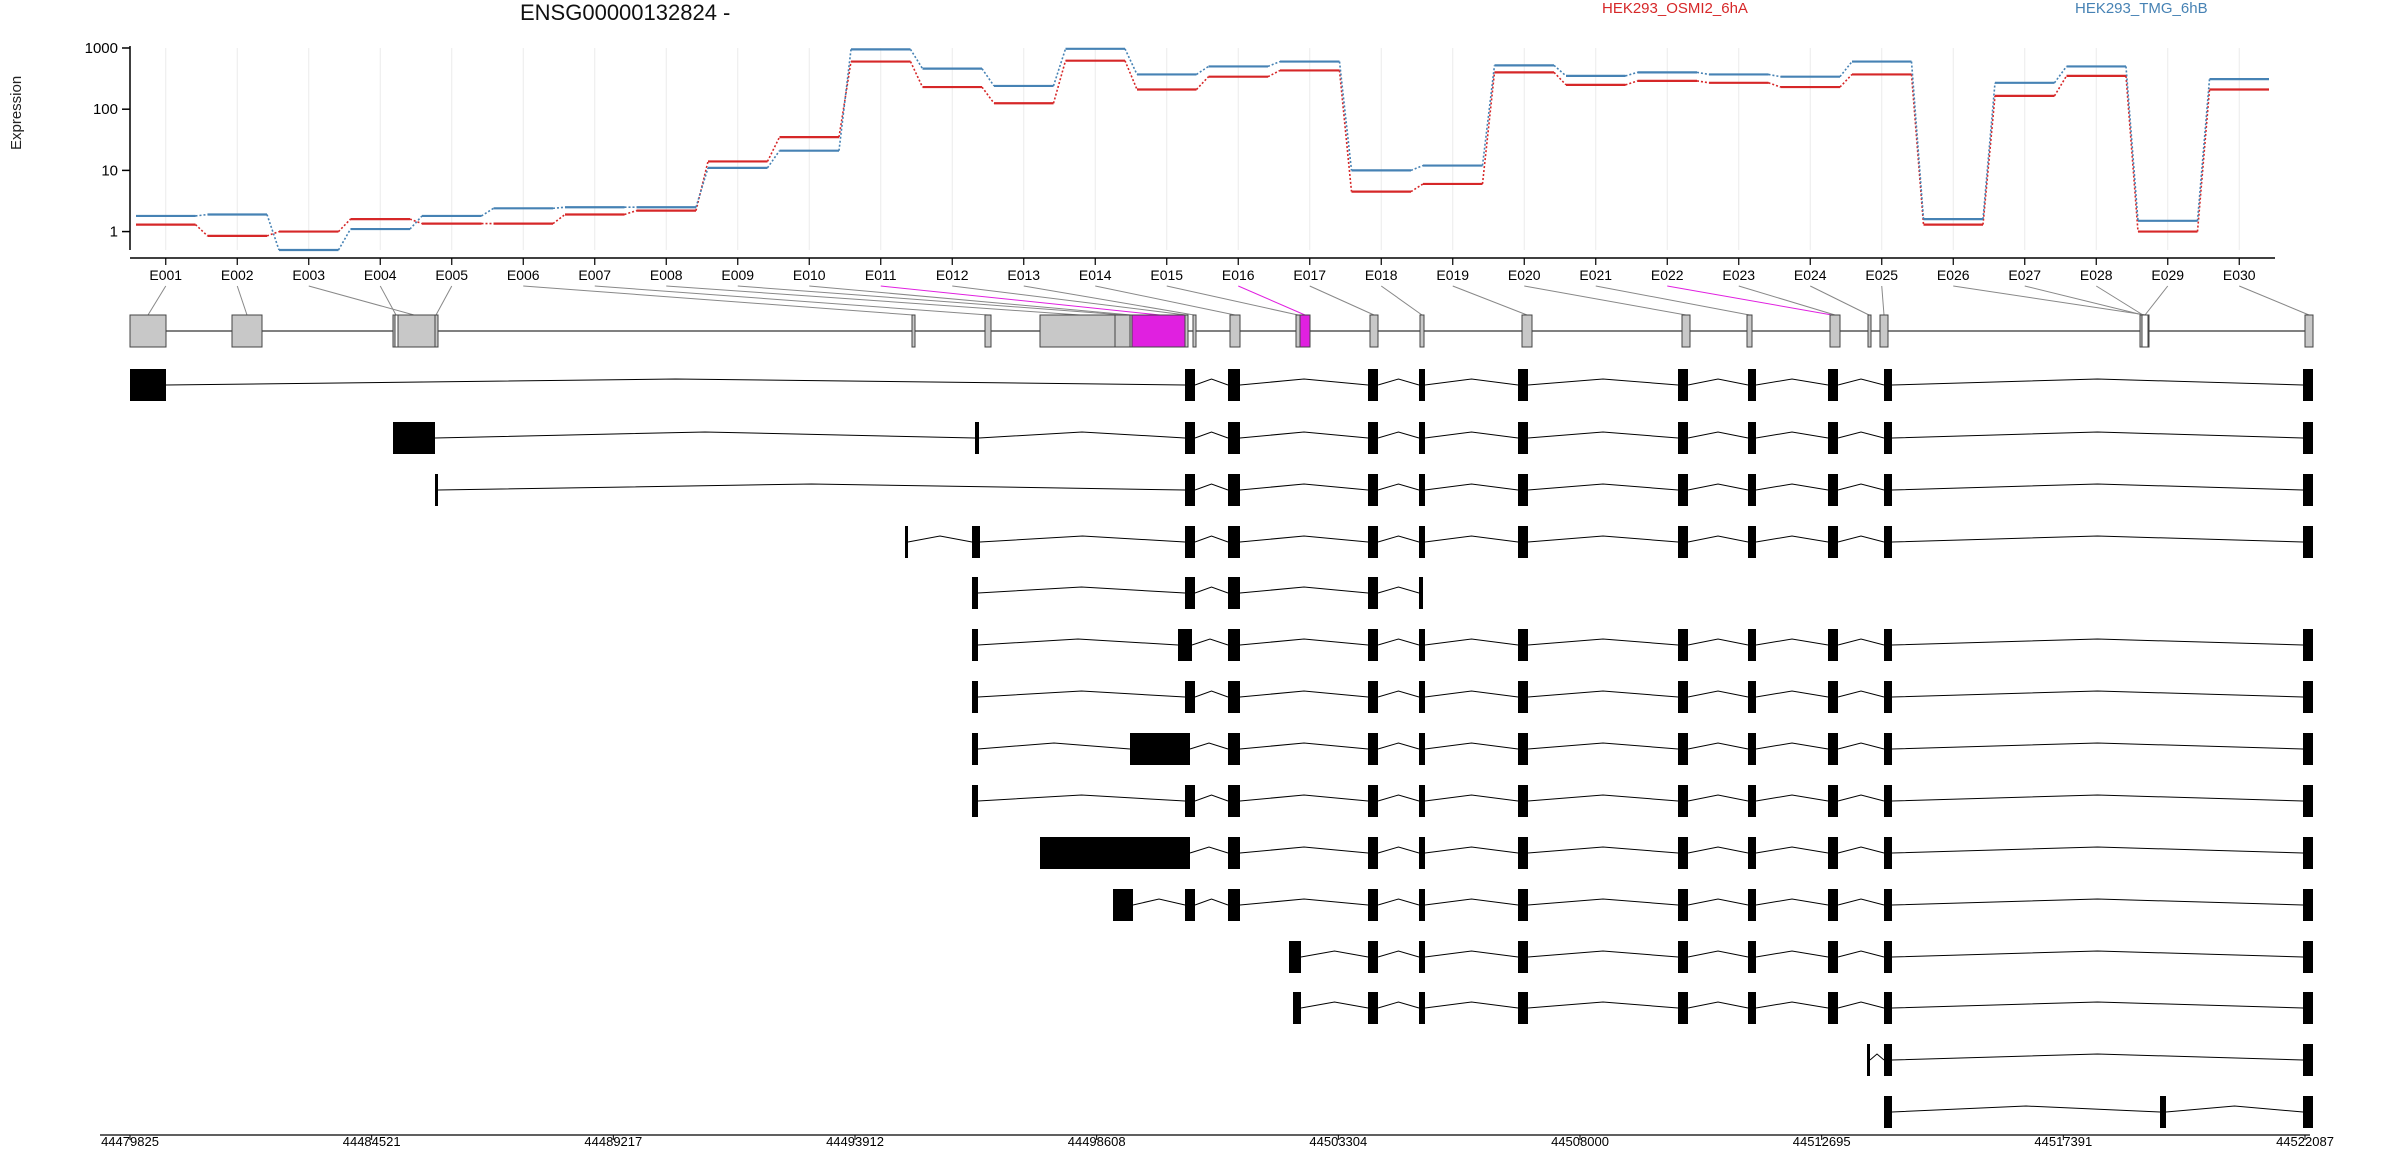 The width and height of the screenshot is (2400, 1150). I want to click on x-tick-label: E006, so click(523, 275).